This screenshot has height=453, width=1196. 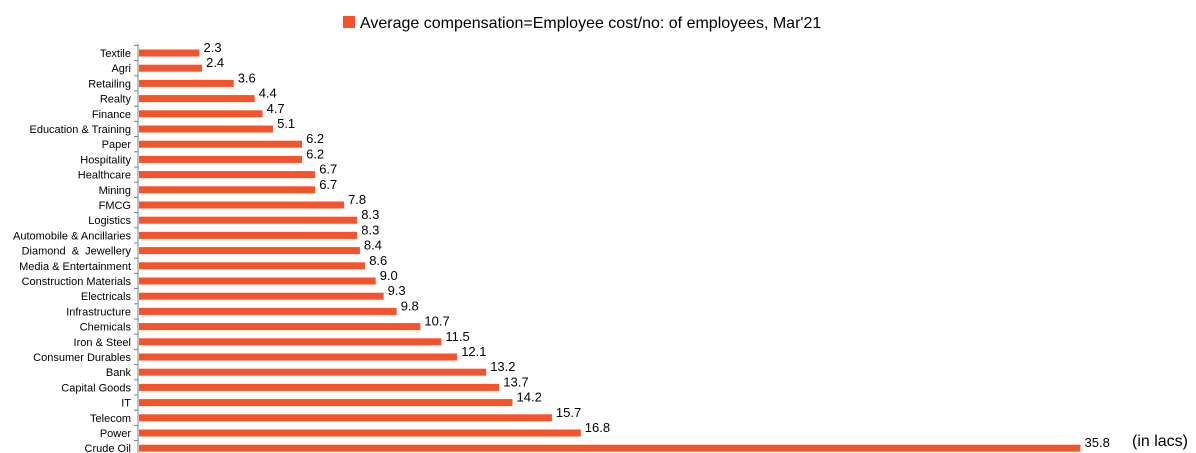 I want to click on category-label: Realty, so click(x=116, y=100).